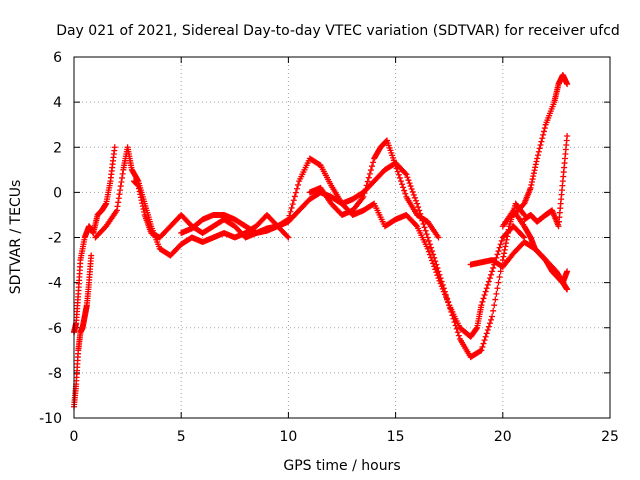  Describe the element at coordinates (57, 148) in the screenshot. I see `y-tick-label: 2` at that location.